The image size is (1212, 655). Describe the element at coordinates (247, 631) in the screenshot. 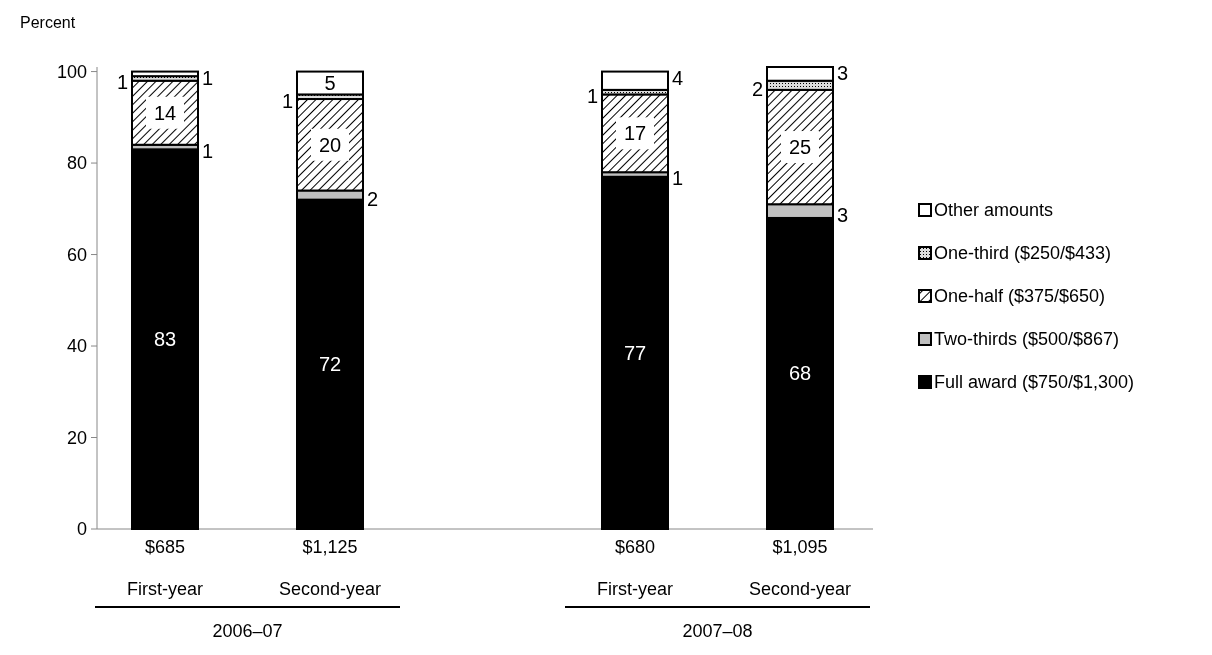

I see `text: 2006–07` at that location.